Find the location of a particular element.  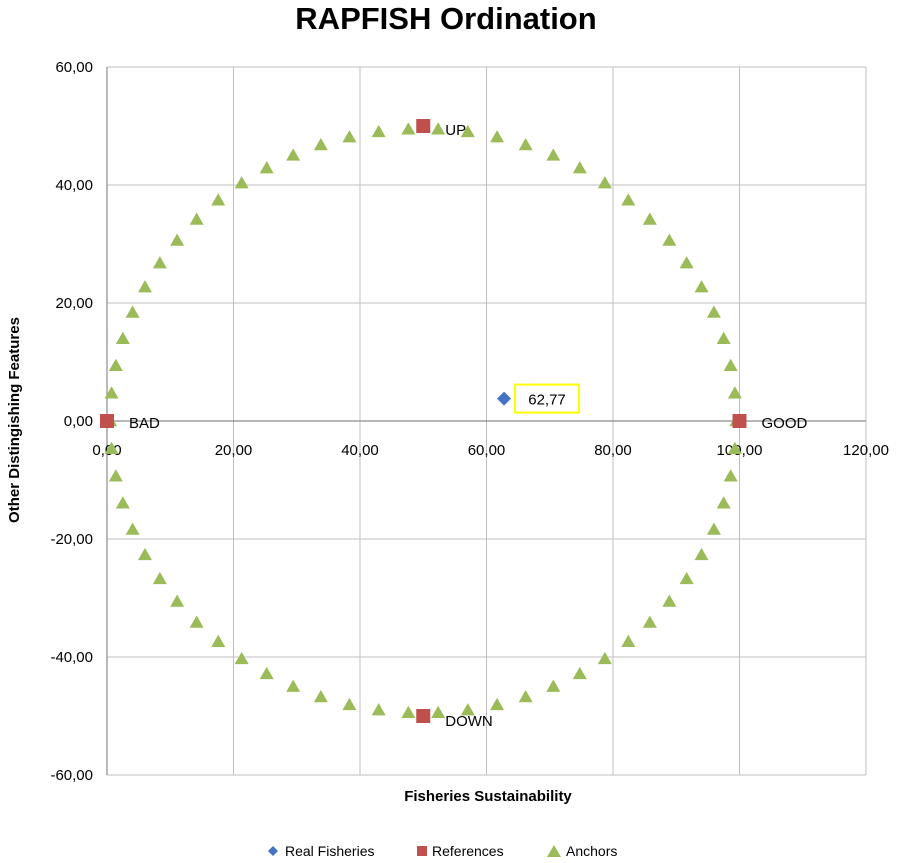

x-tick-label: 80,00 is located at coordinates (613, 450).